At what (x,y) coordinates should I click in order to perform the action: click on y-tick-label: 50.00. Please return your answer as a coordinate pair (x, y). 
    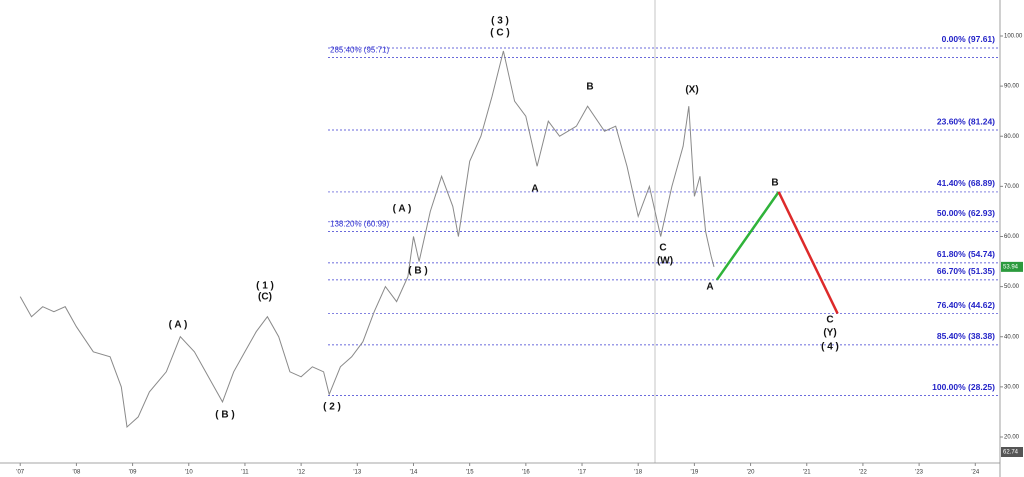
    Looking at the image, I should click on (1012, 287).